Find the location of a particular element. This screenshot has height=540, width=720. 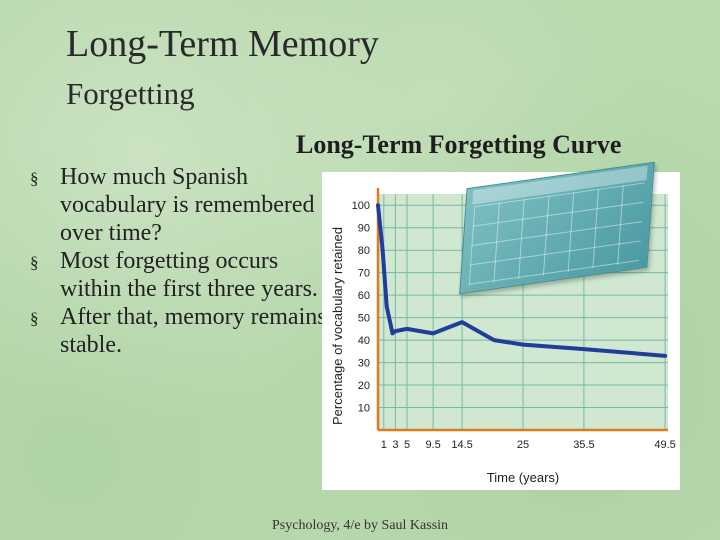

x-tick-label: 25 is located at coordinates (523, 445).